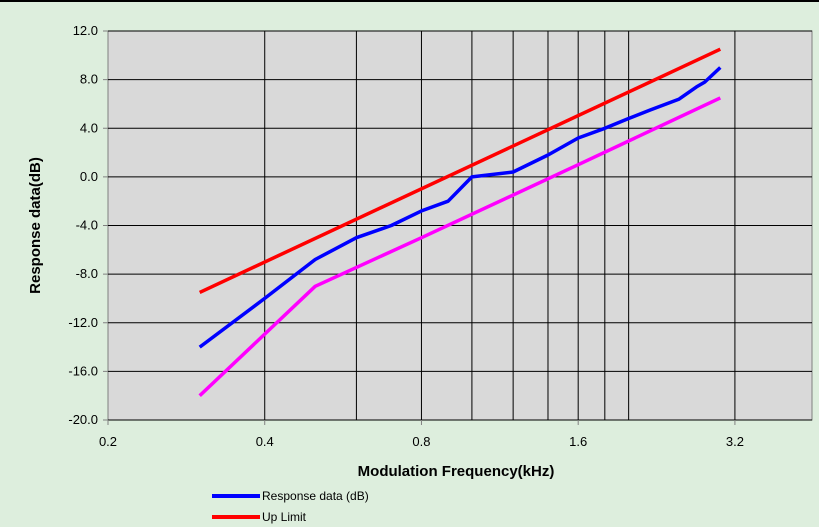  What do you see at coordinates (83, 370) in the screenshot?
I see `y-tick-label: -16.0` at bounding box center [83, 370].